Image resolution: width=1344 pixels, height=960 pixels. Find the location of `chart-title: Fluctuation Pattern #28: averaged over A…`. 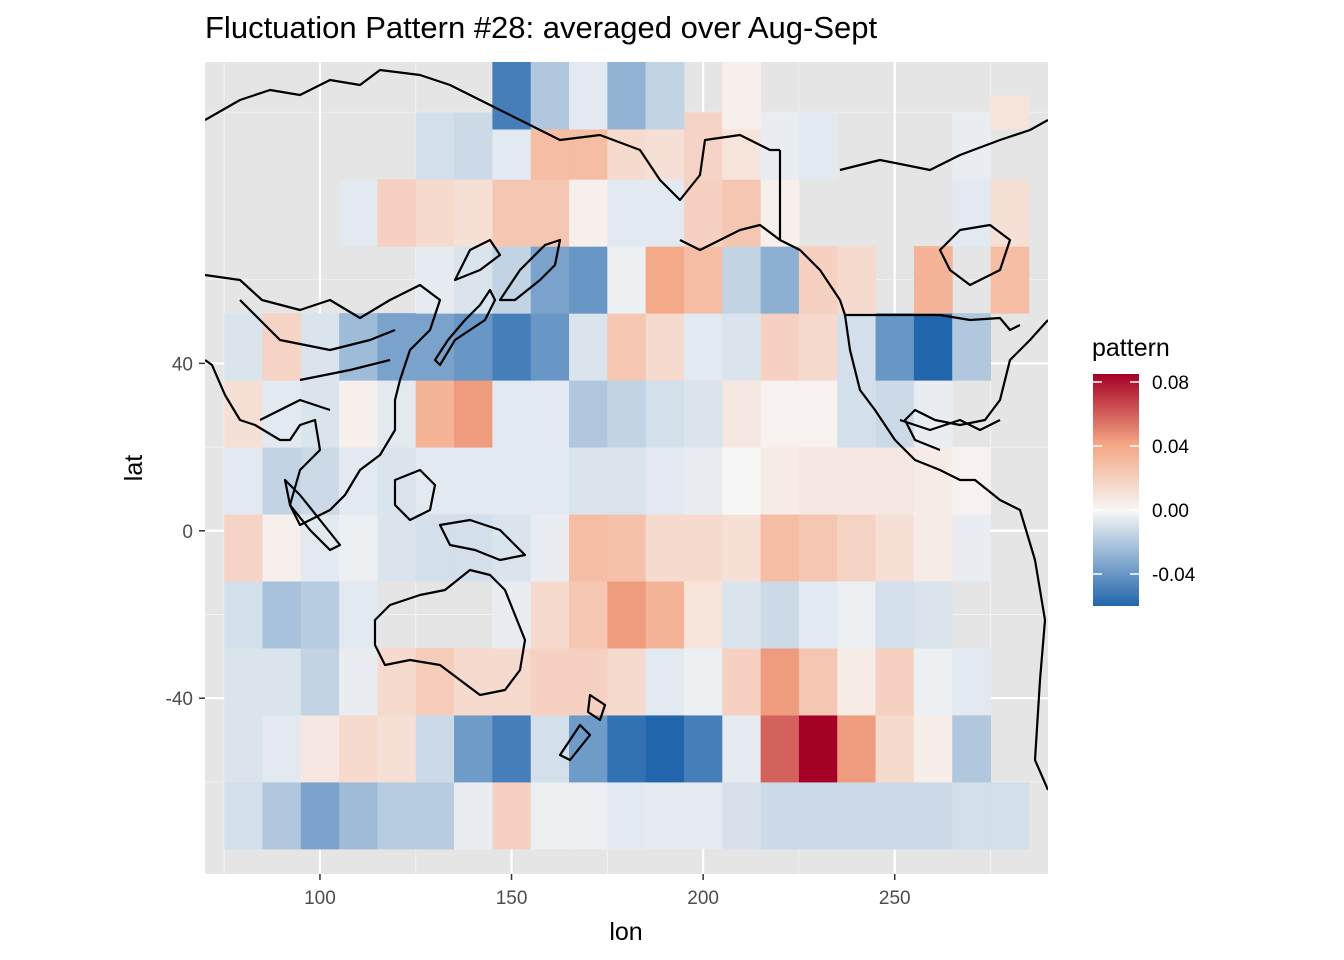

chart-title: Fluctuation Pattern #28: averaged over A… is located at coordinates (541, 27).